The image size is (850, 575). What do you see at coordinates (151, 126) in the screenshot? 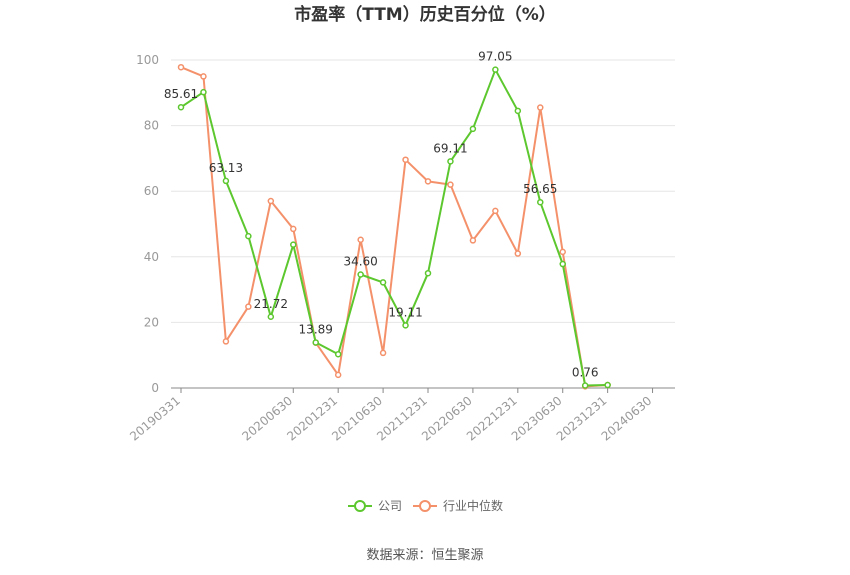
I see `y-tick-label: 80` at bounding box center [151, 126].